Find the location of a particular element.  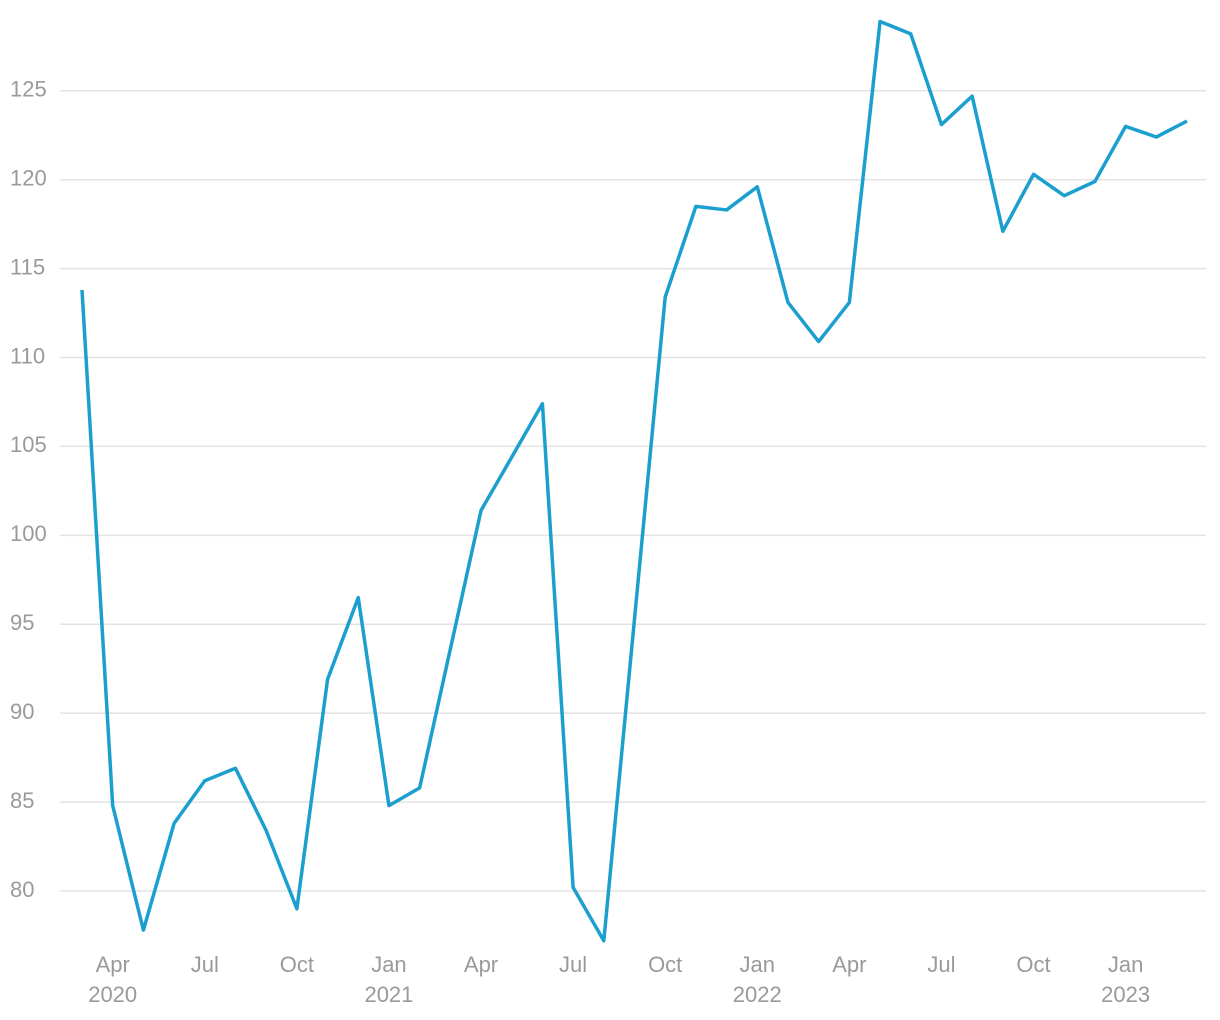

y-tick-label: 125 is located at coordinates (28, 89).